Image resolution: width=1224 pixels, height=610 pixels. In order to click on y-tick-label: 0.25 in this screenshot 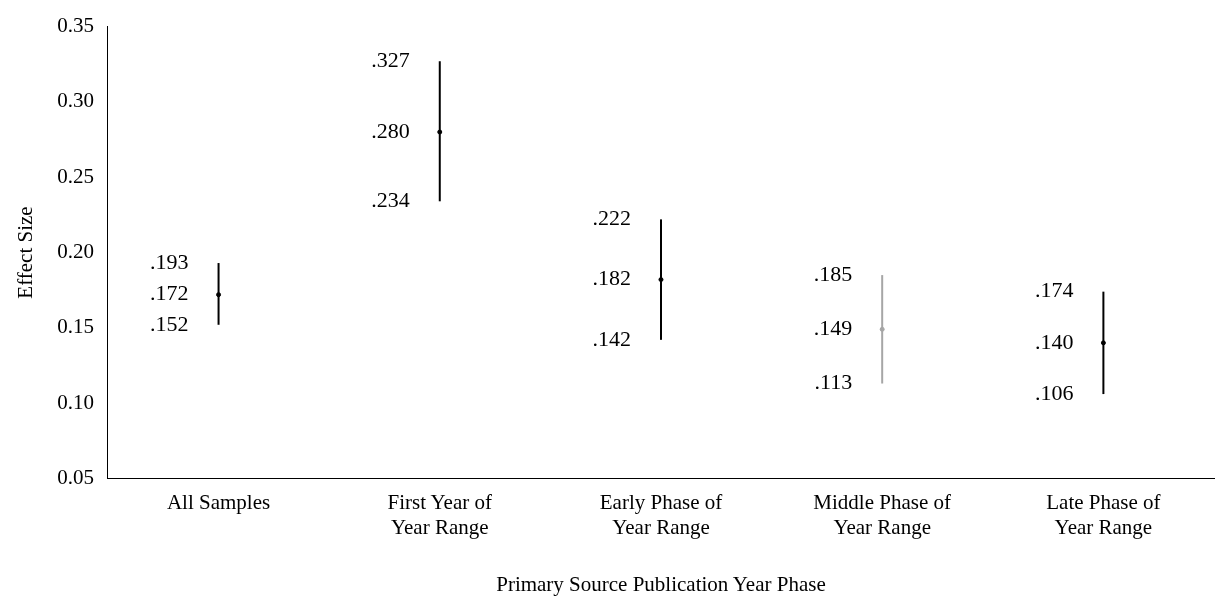, I will do `click(75, 175)`.